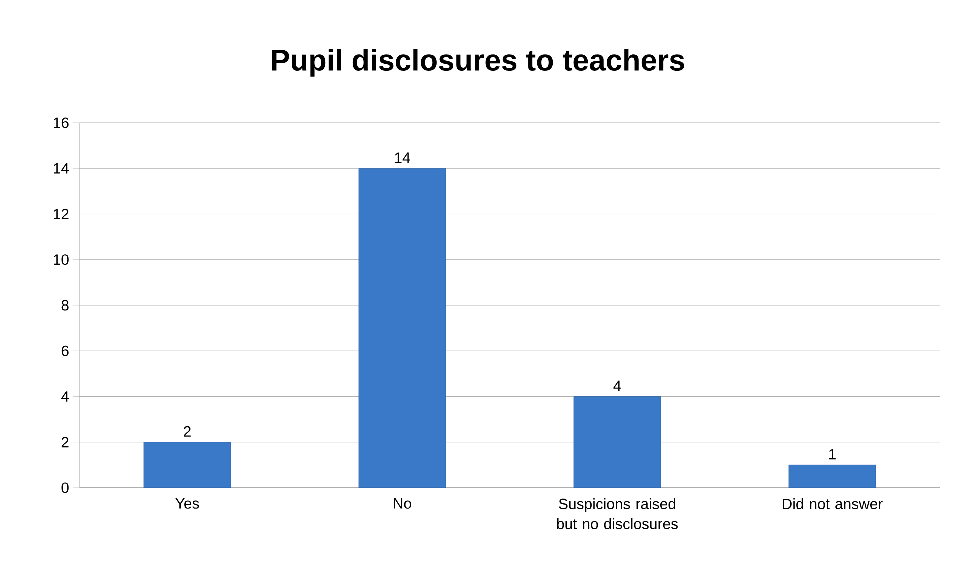  What do you see at coordinates (65, 488) in the screenshot?
I see `y-tick-label: 0` at bounding box center [65, 488].